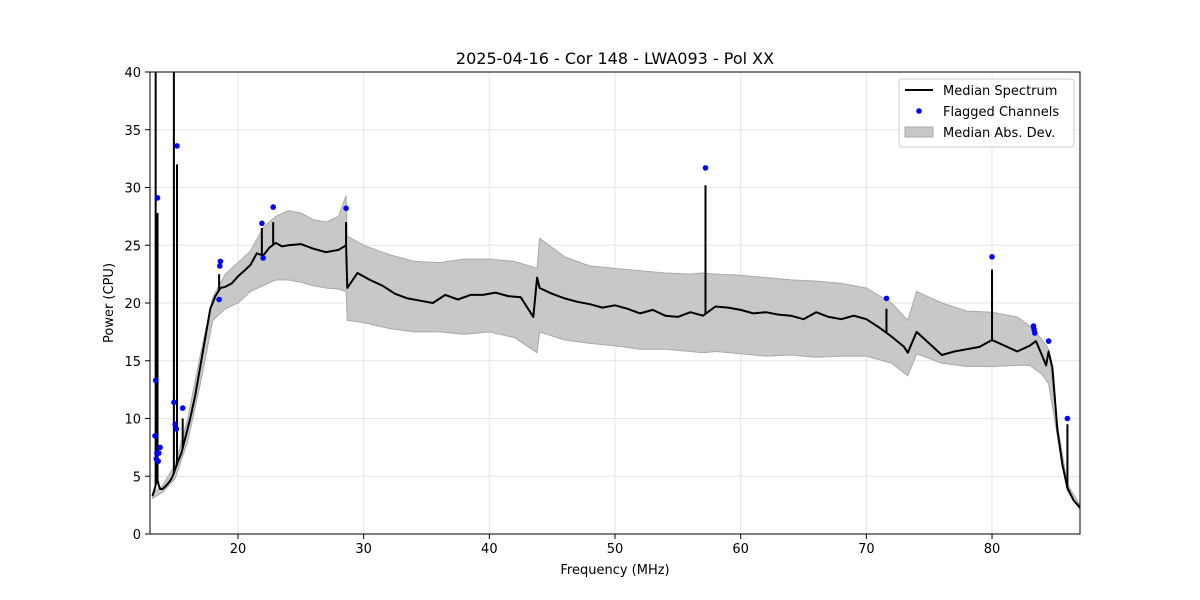 This screenshot has height=600, width=1200. What do you see at coordinates (1001, 112) in the screenshot?
I see `legend-label-flagged-channels: Flagged Channels` at bounding box center [1001, 112].